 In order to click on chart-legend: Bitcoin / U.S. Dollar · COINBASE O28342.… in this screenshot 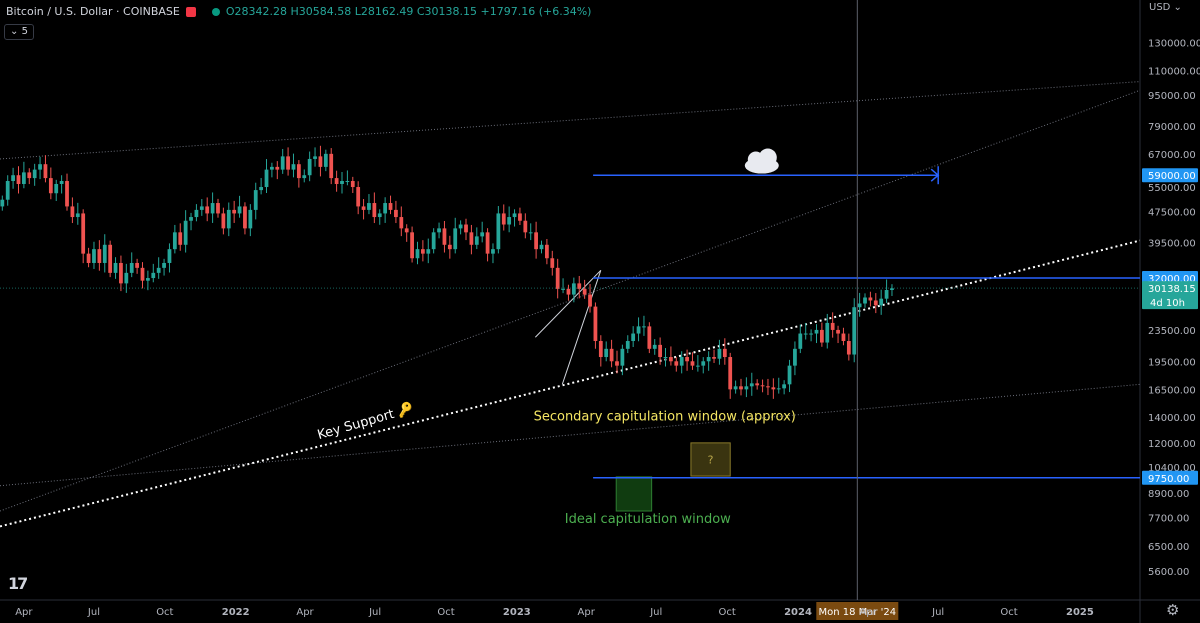, I will do `click(298, 11)`.